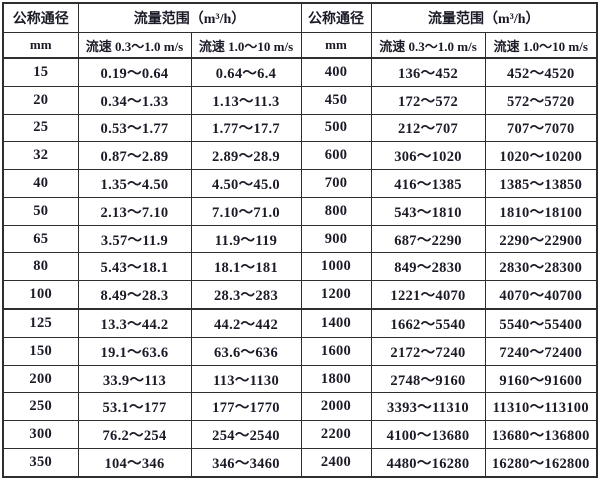 The width and height of the screenshot is (600, 483). Describe the element at coordinates (541, 45) in the screenshot. I see `high-speed-header-right: 流速 1.0～10 m/s` at that location.